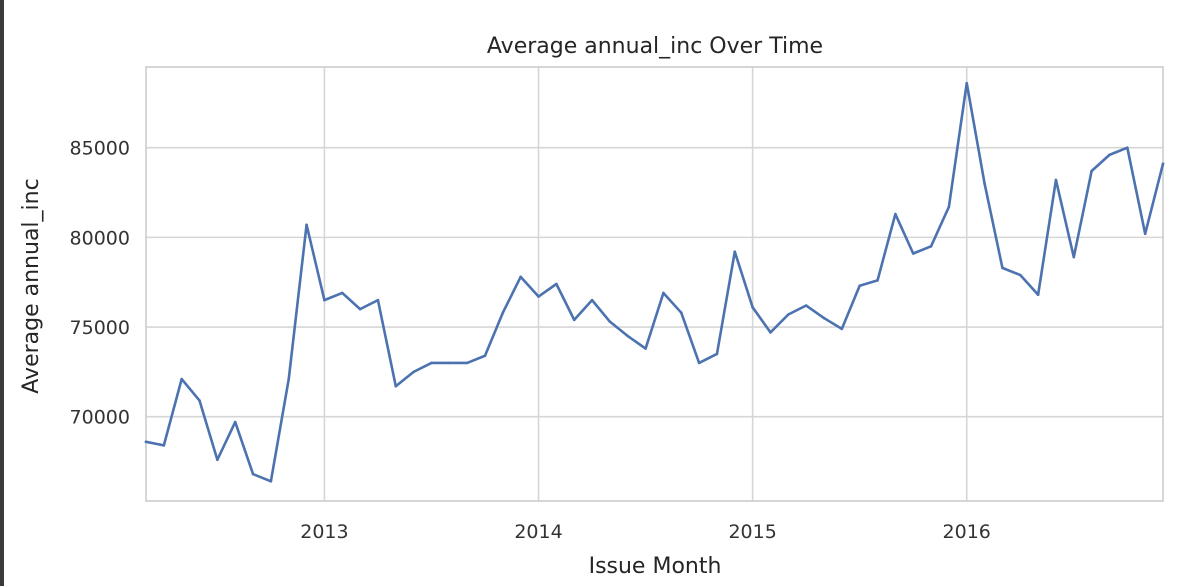  Describe the element at coordinates (100, 283) in the screenshot. I see `y-tick-labels: 70000 75000 80000 85000` at that location.